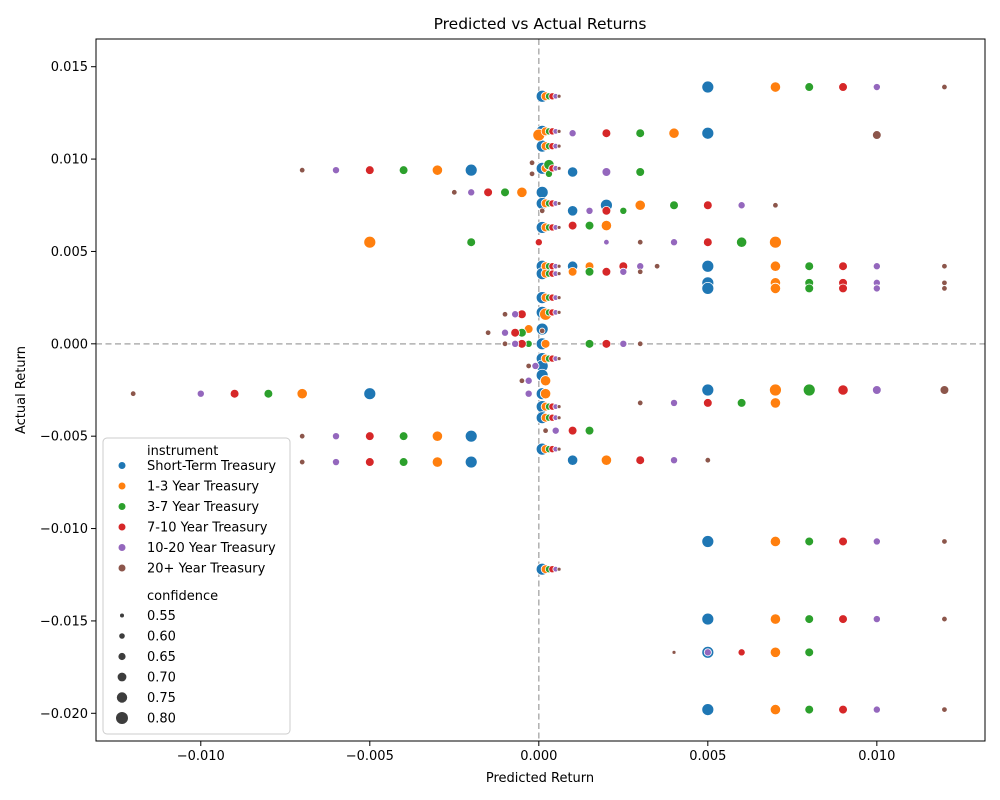 The height and width of the screenshot is (800, 1000). I want to click on legend-size-label: 0.65, so click(161, 657).